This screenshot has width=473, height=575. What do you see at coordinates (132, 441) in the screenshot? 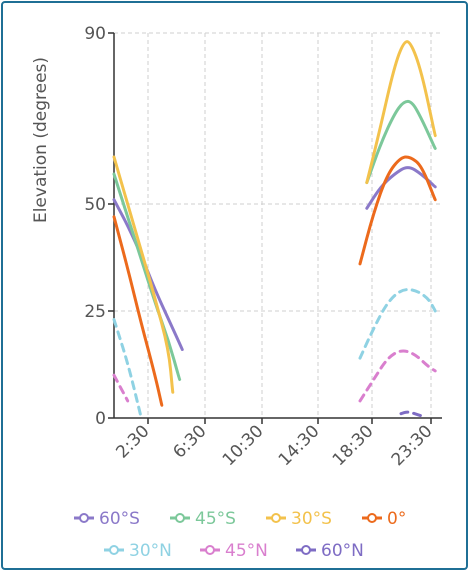
I see `x-tick-label: 2:30` at bounding box center [132, 441].